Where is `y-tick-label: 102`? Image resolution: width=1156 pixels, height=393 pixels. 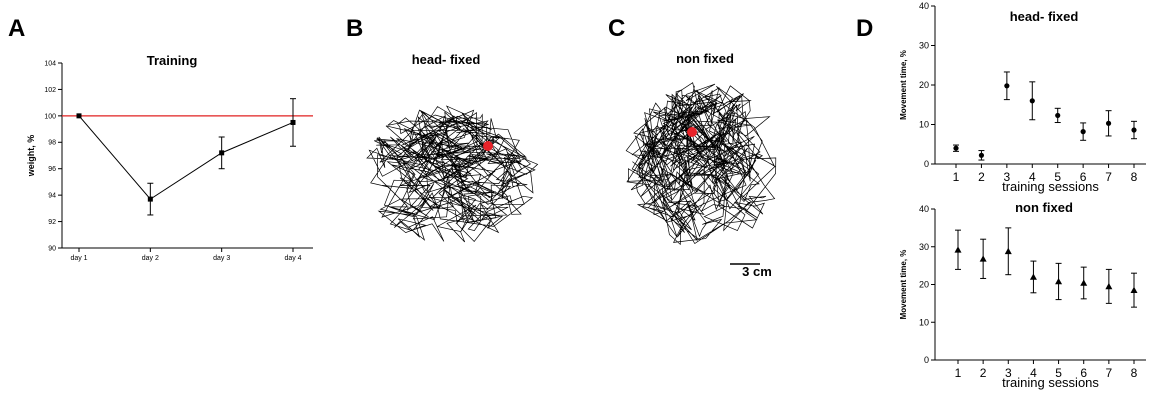
y-tick-label: 102 is located at coordinates (50, 90).